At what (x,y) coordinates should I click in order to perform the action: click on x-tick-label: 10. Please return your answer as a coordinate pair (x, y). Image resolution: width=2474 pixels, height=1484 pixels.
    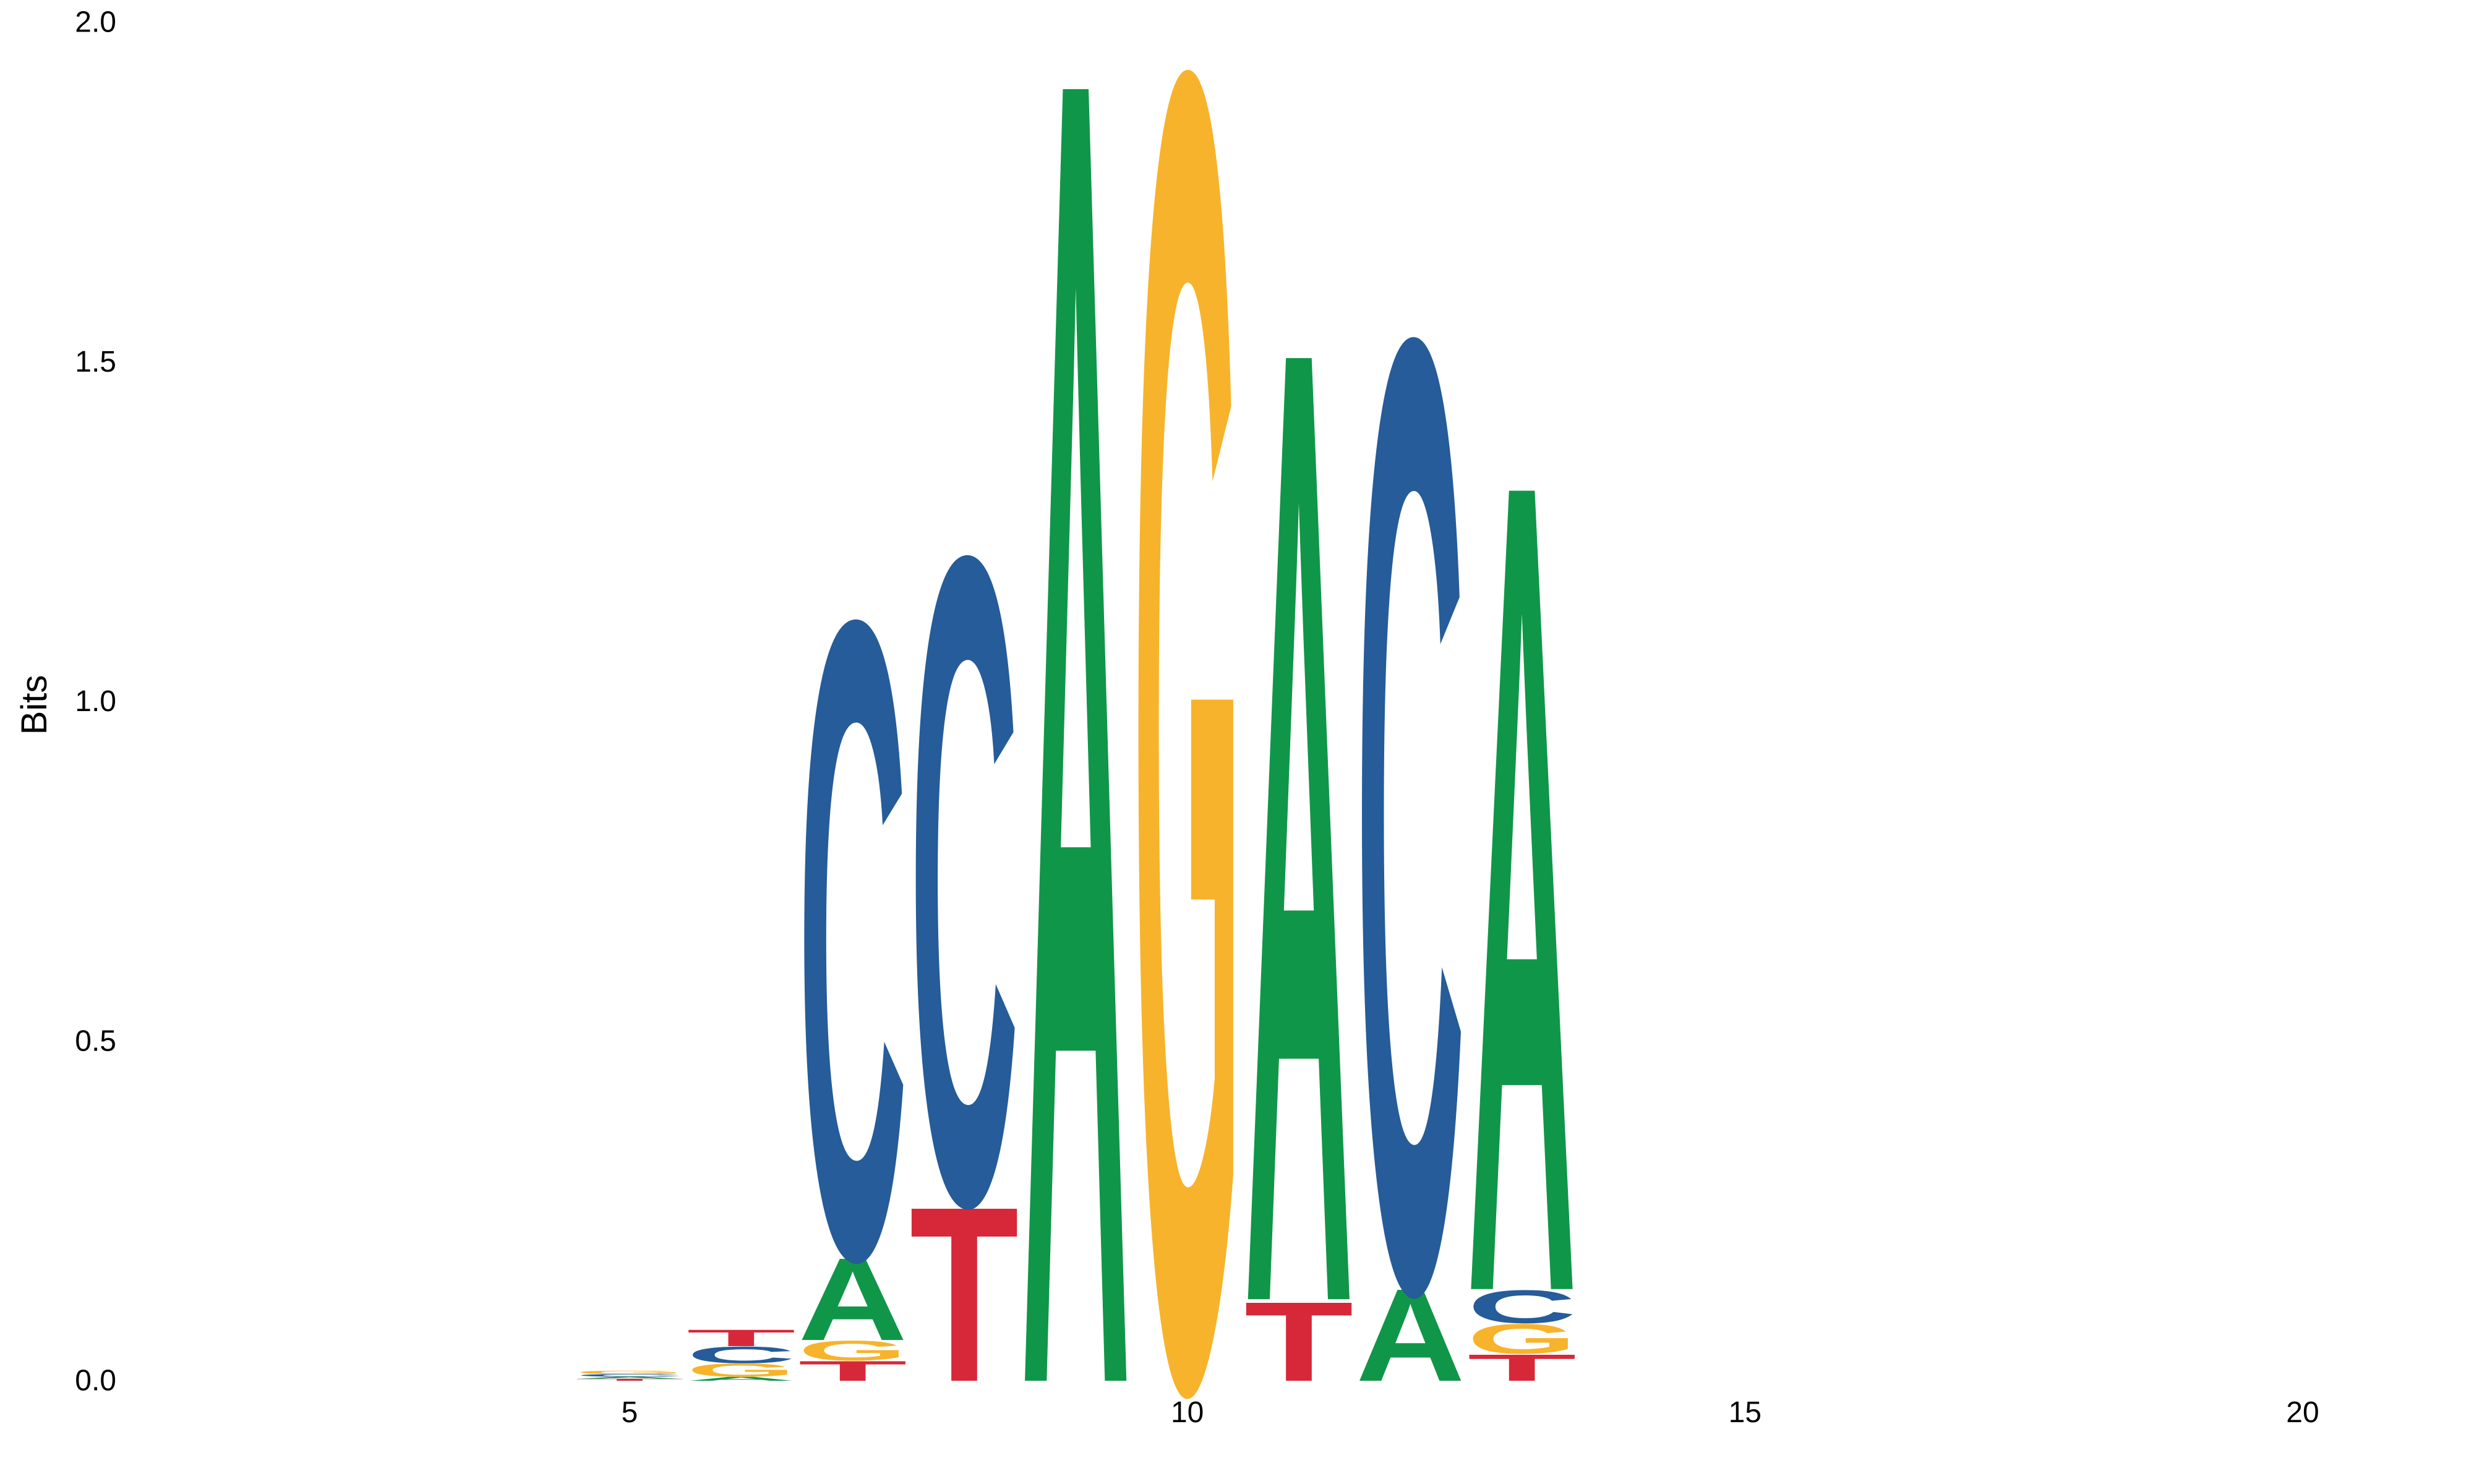
    Looking at the image, I should click on (1187, 1412).